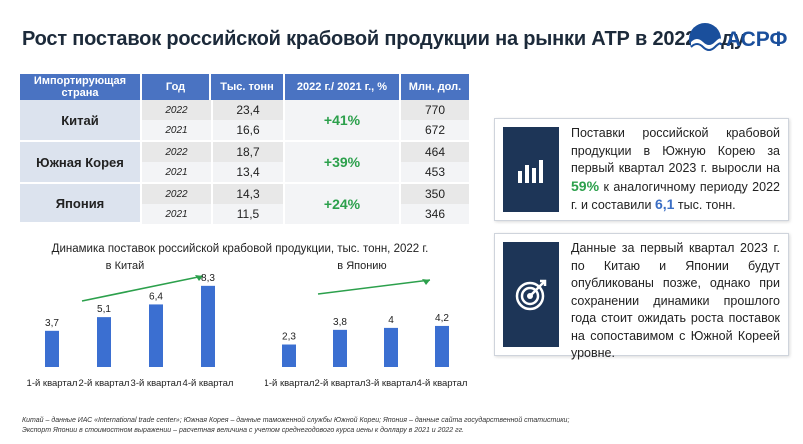 This screenshot has height=444, width=803. I want to click on tons-cell: 14,3, so click(248, 194).